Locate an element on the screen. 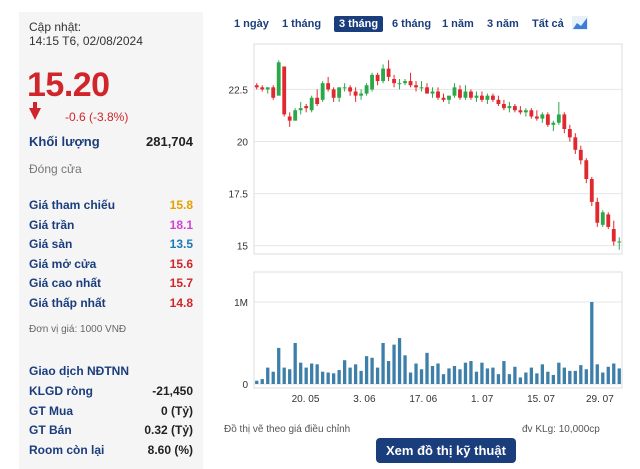 The image size is (640, 469). foreign-label: GT Mua is located at coordinates (51, 410).